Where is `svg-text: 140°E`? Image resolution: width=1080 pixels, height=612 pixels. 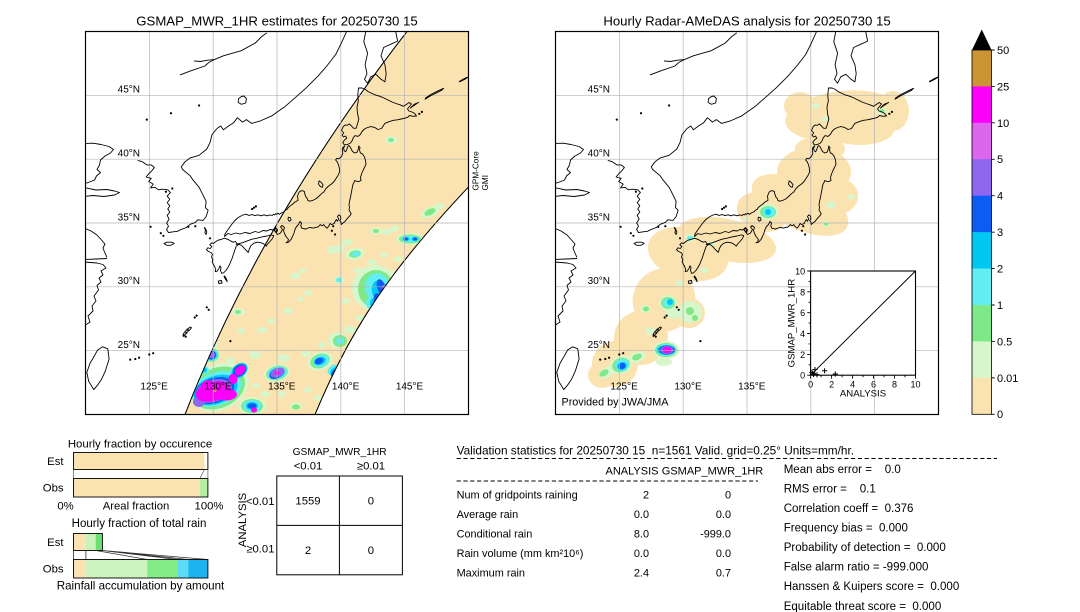
svg-text: 140°E is located at coordinates (346, 387).